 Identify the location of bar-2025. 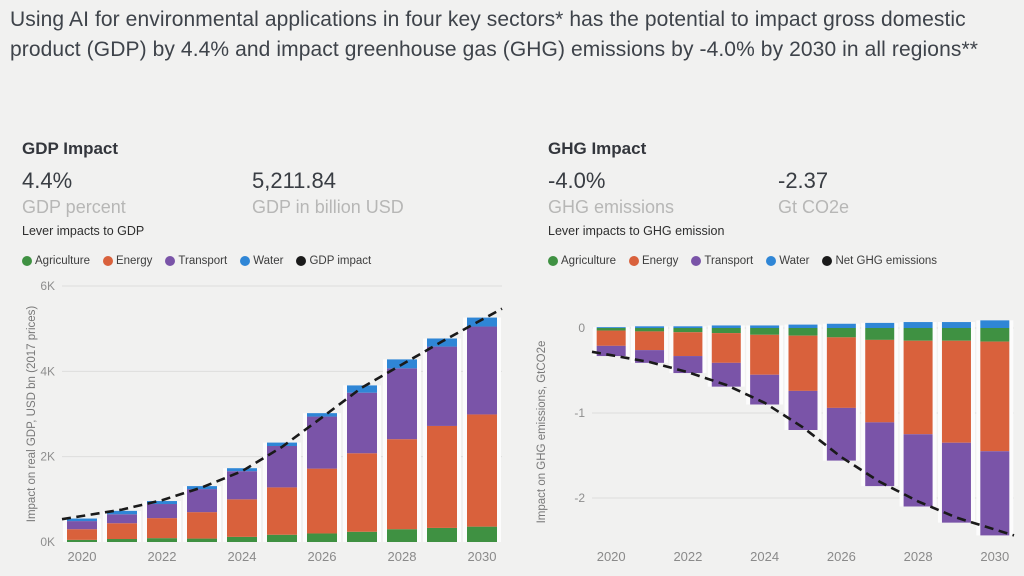
(282, 492).